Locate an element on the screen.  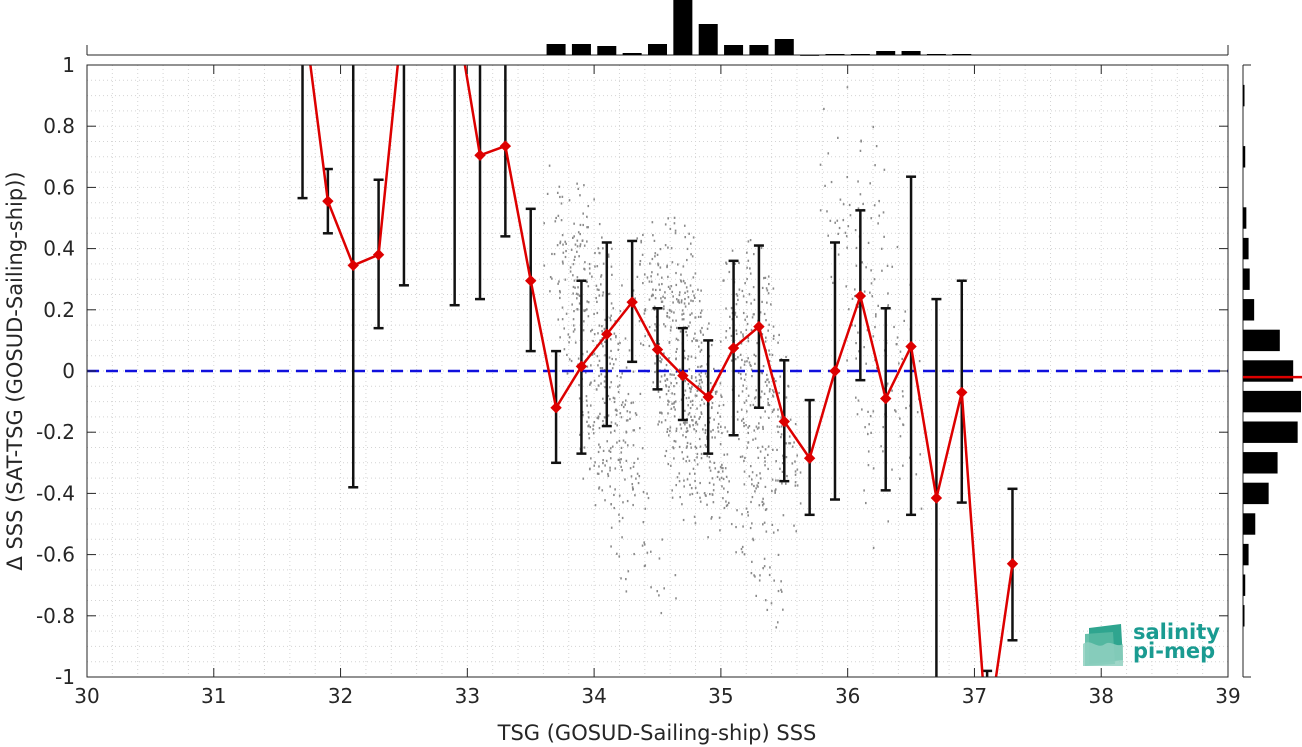
mean-marker is located at coordinates (531, 281).